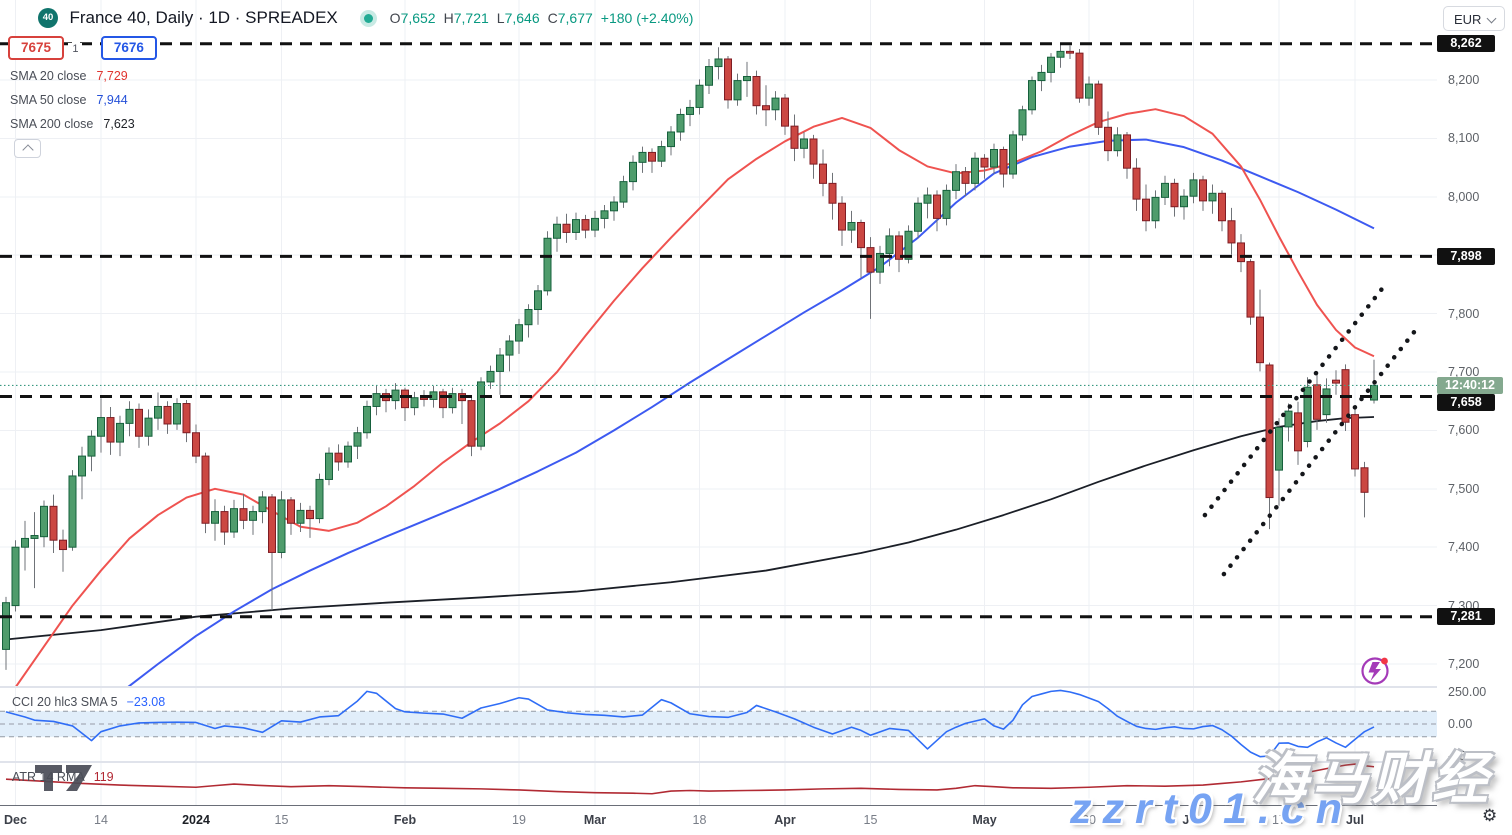 The height and width of the screenshot is (835, 1512). I want to click on close-value: 7,677, so click(575, 18).